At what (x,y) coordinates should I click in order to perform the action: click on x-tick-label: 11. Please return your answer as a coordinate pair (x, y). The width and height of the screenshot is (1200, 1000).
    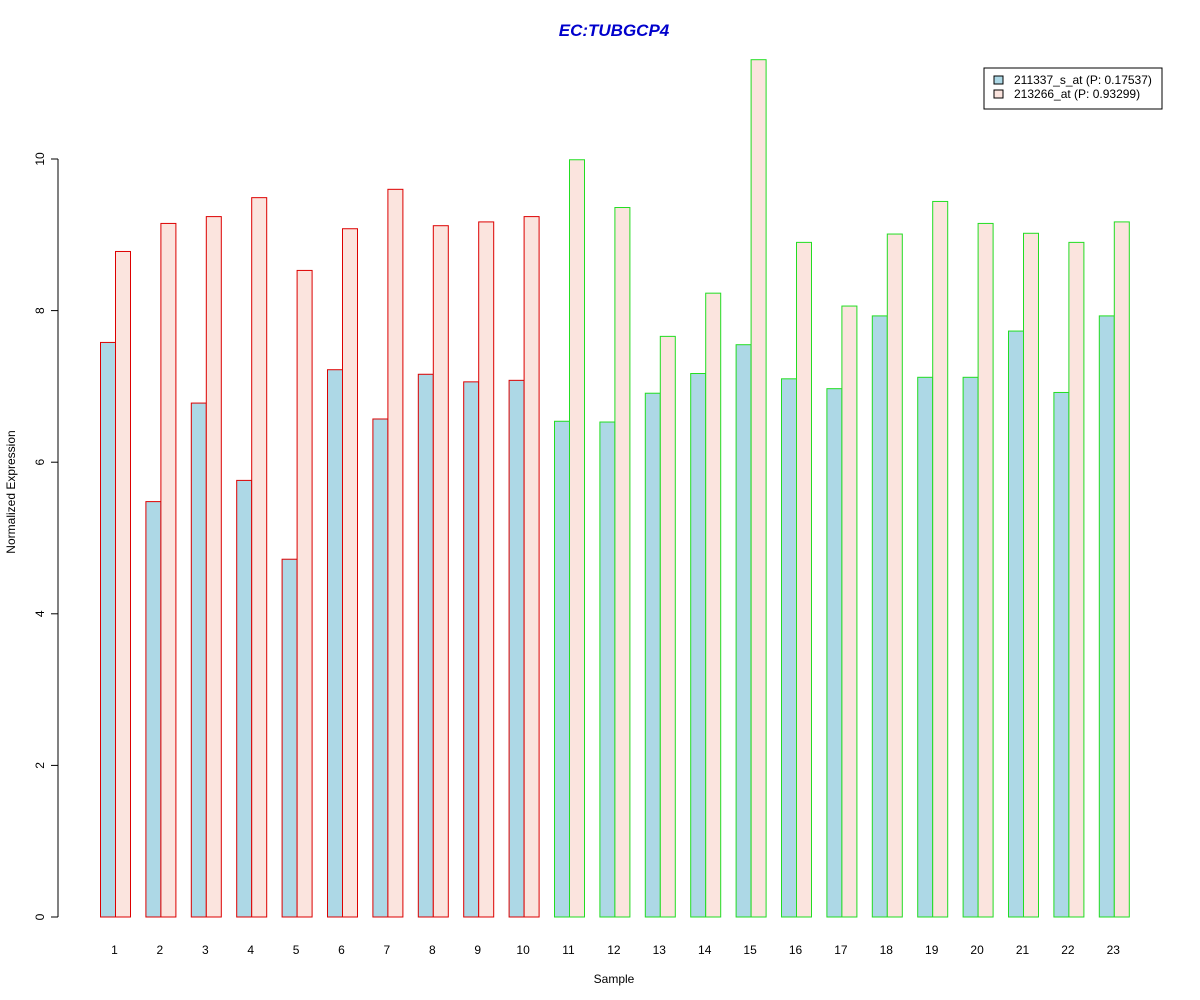
    Looking at the image, I should click on (568, 950).